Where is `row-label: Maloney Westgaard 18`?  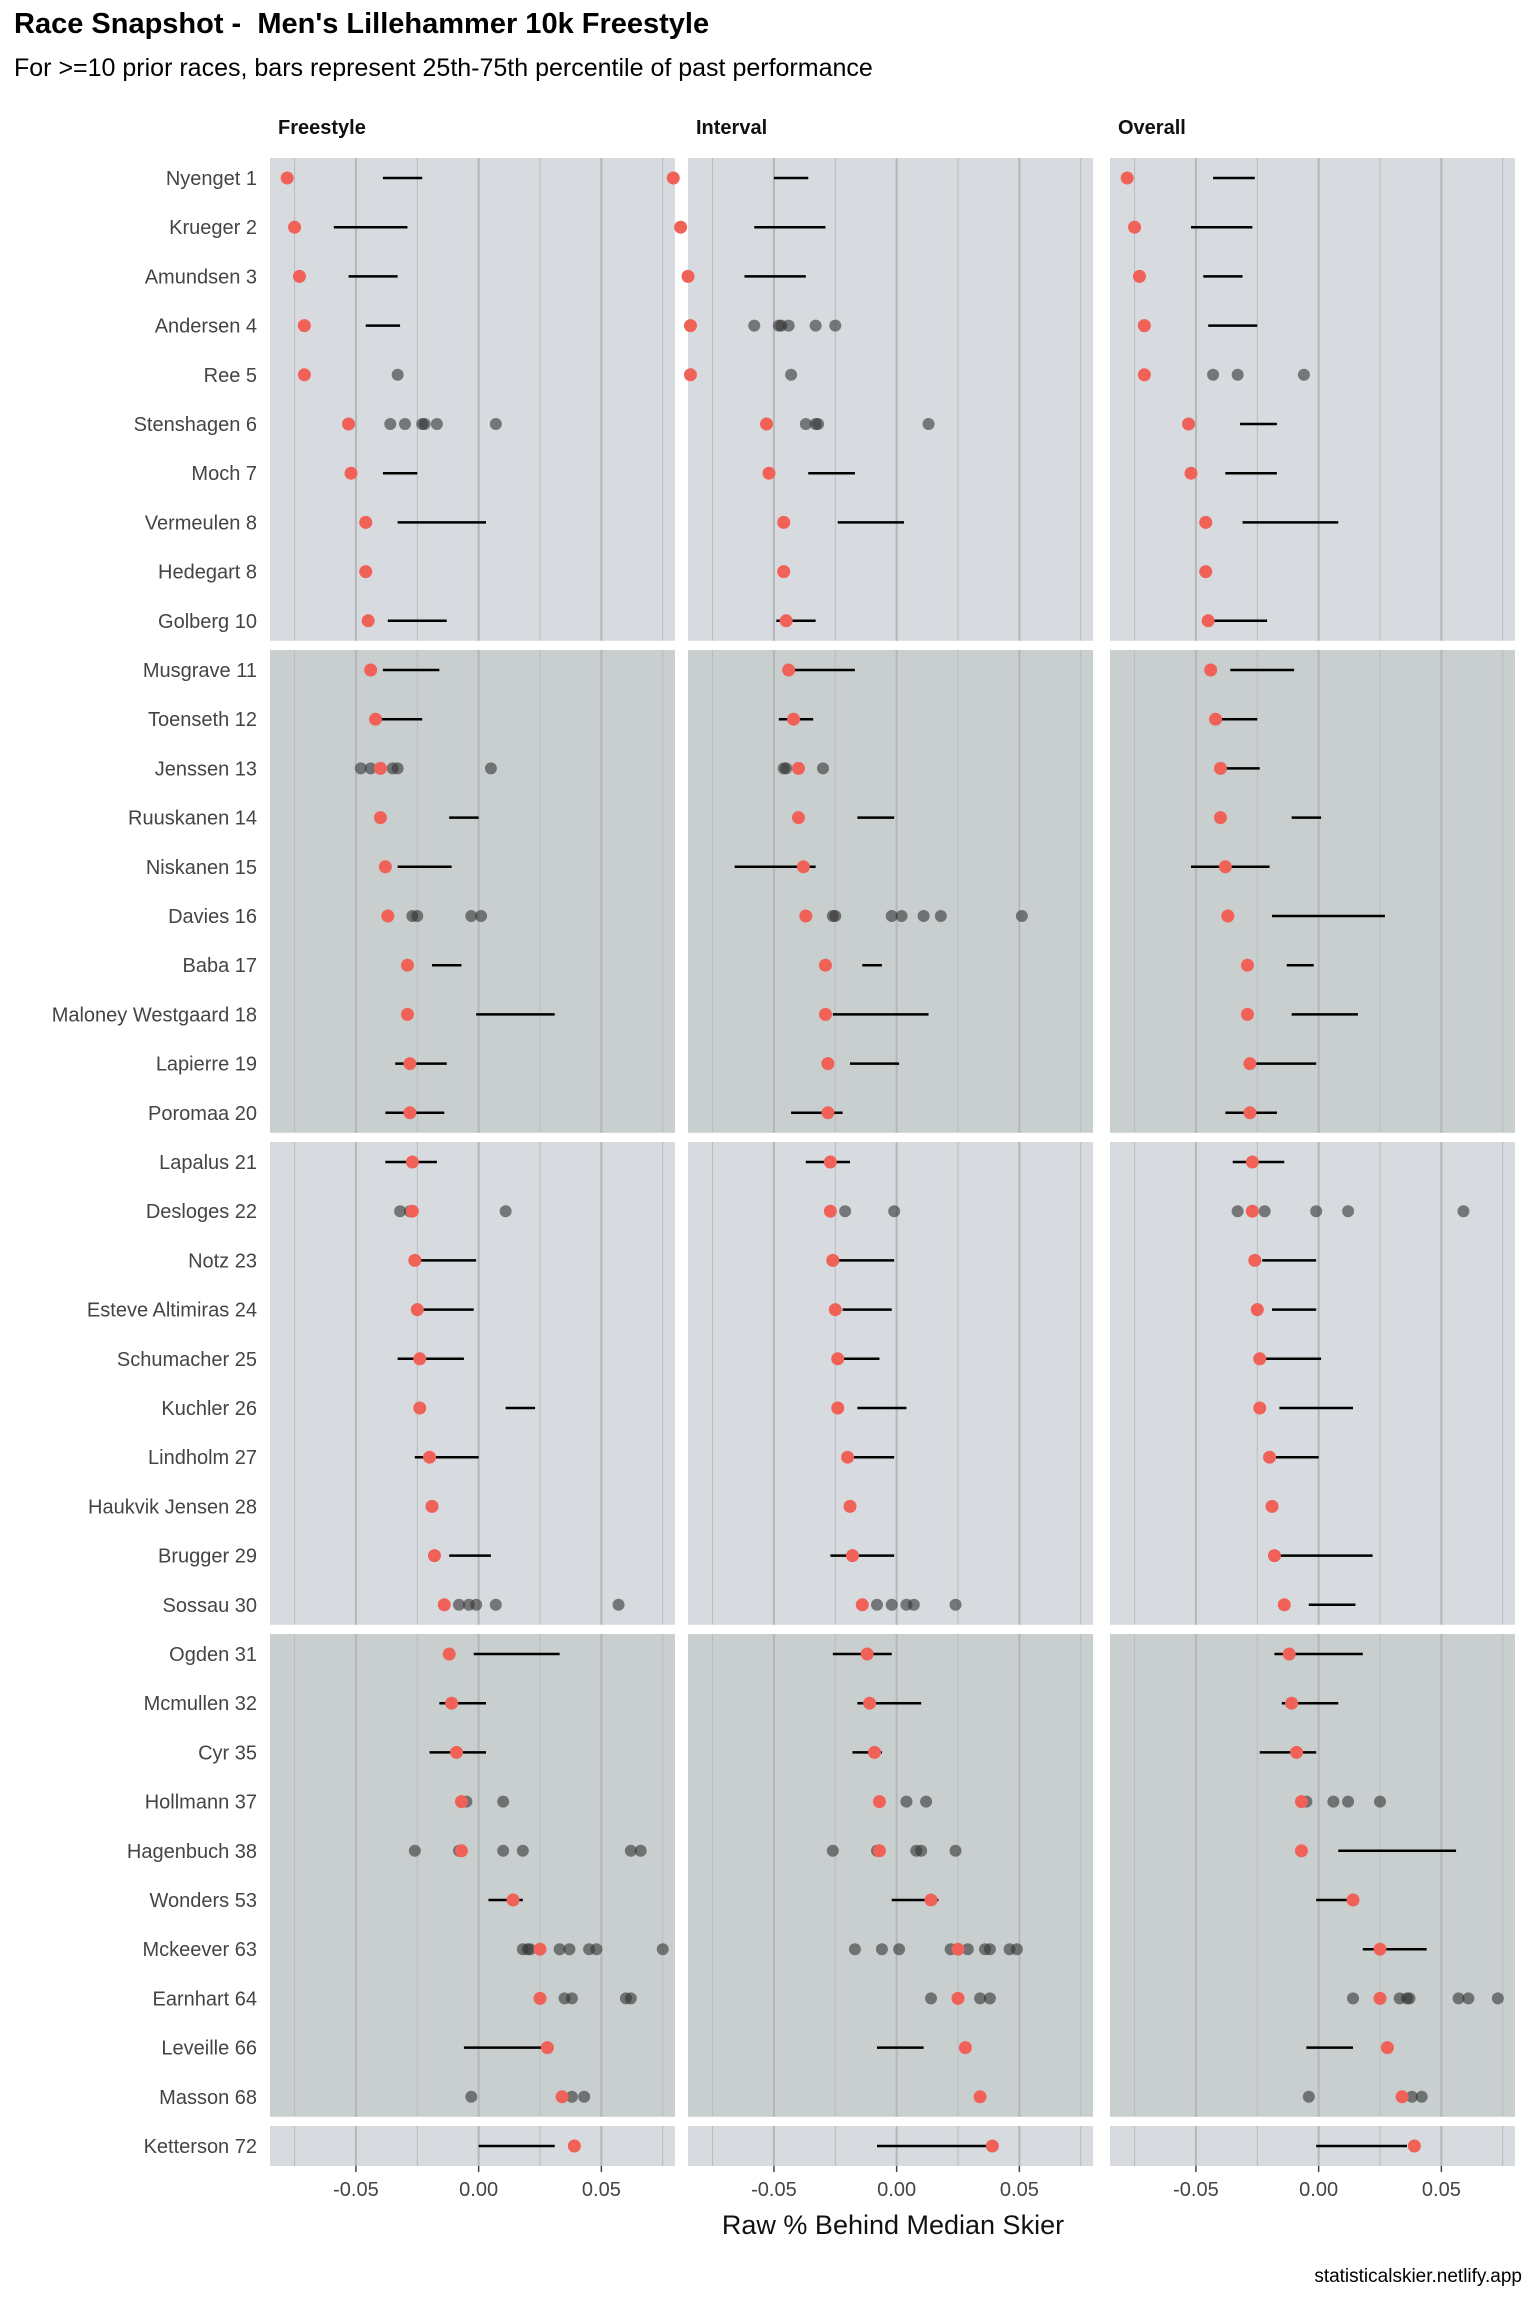
row-label: Maloney Westgaard 18 is located at coordinates (154, 1015).